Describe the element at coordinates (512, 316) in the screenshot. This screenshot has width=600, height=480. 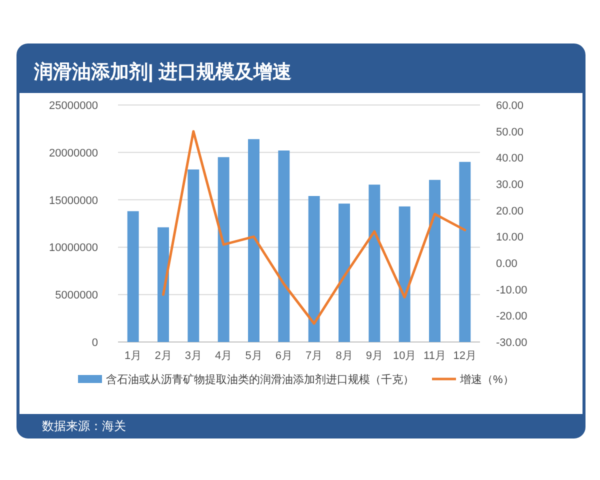
I see `y2-tick-label: -20.00` at that location.